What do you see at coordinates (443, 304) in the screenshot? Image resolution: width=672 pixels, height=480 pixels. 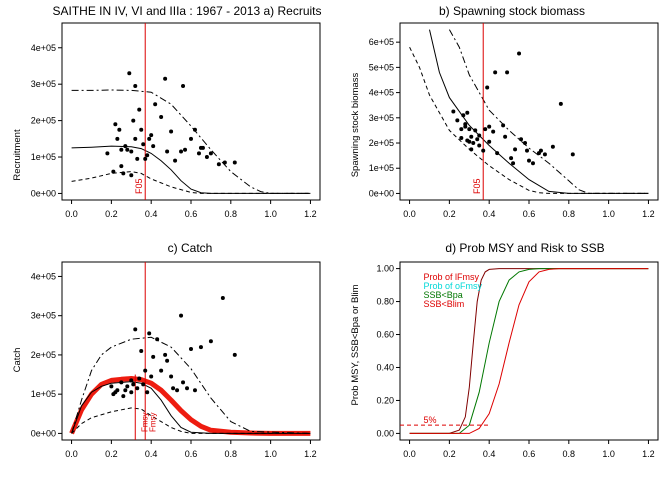 I see `legend-entry: SSB<Blim` at bounding box center [443, 304].